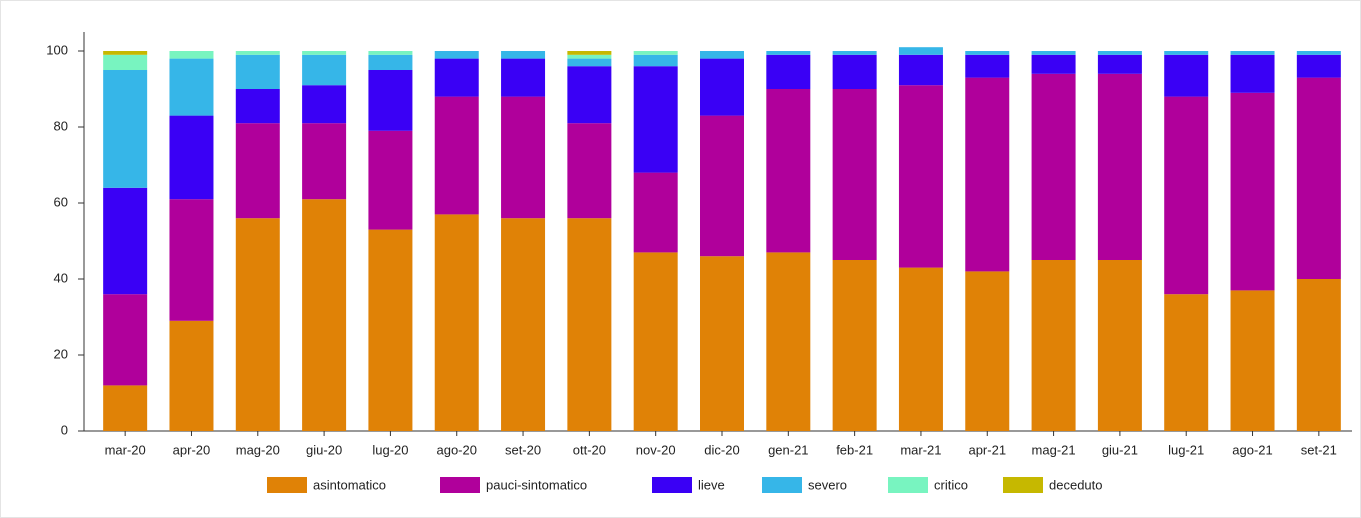 The image size is (1361, 518). Describe the element at coordinates (125, 449) in the screenshot. I see `x-tick-label: mar-20` at that location.